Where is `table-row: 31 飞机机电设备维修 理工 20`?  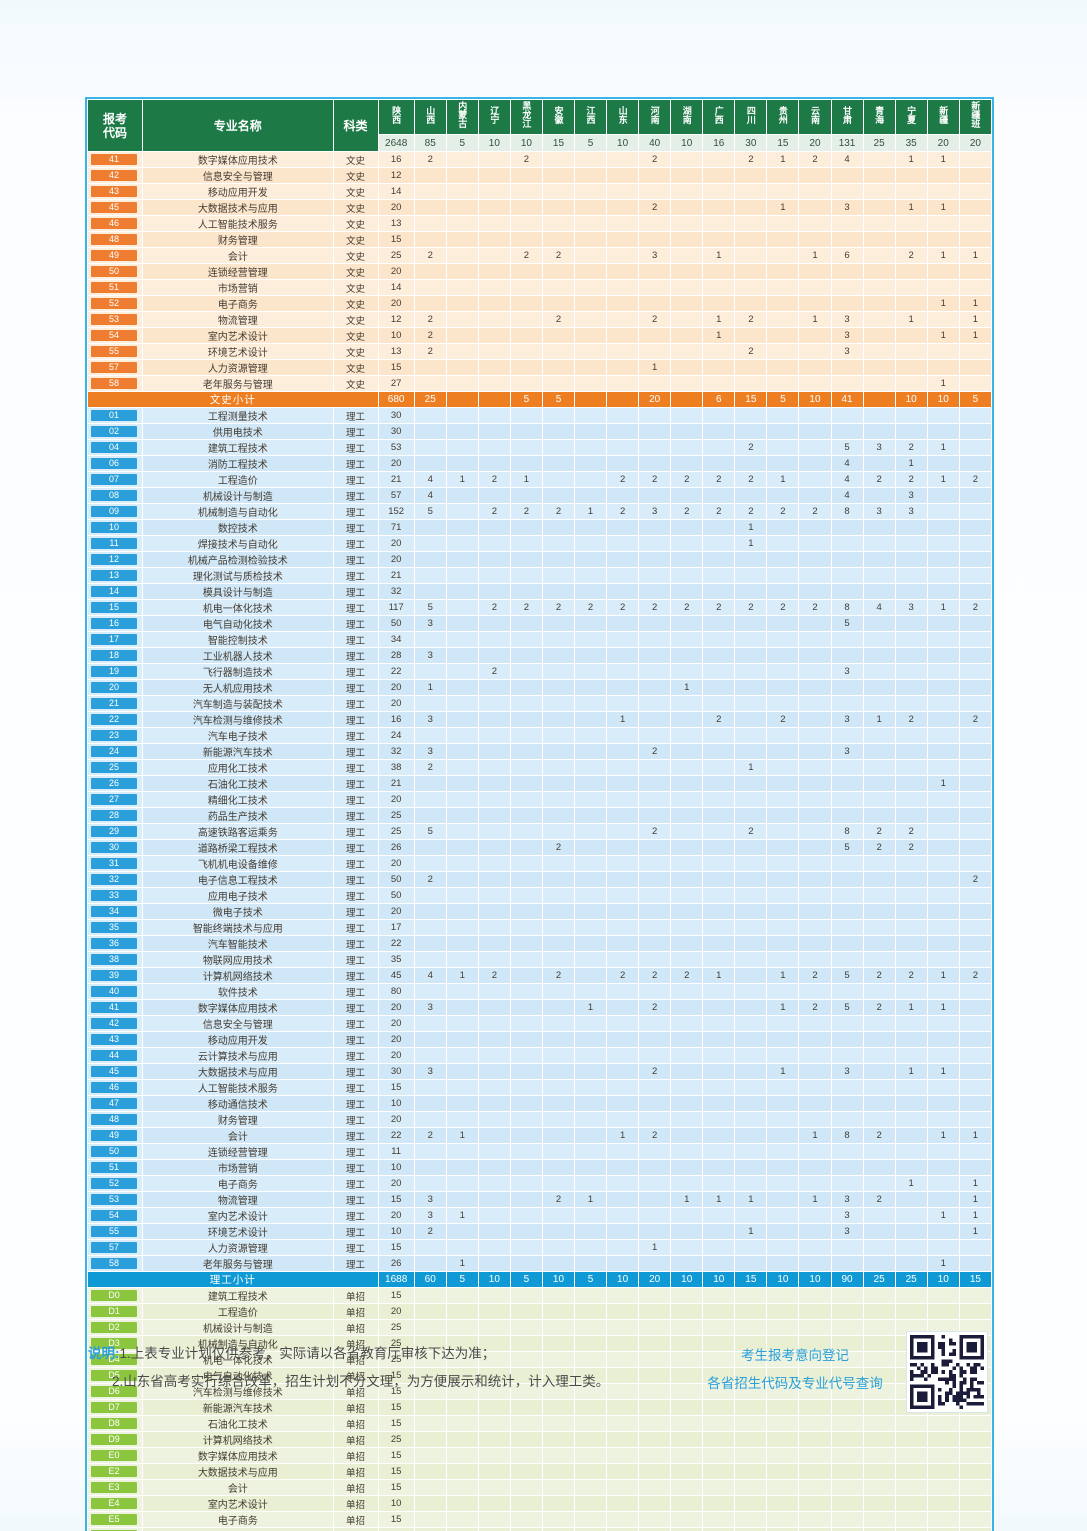 table-row: 31 飞机机电设备维修 理工 20 is located at coordinates (539, 863).